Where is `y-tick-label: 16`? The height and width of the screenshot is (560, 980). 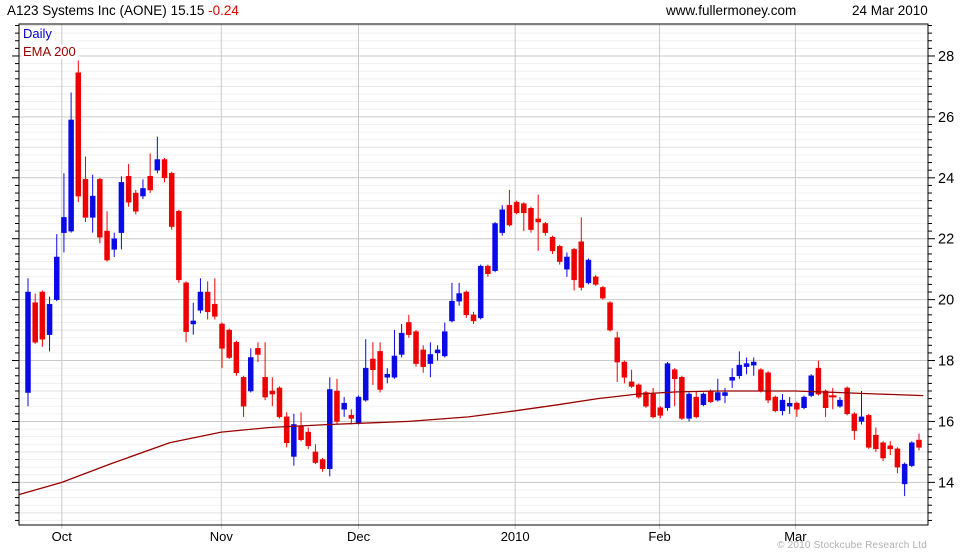 y-tick-label: 16 is located at coordinates (946, 422).